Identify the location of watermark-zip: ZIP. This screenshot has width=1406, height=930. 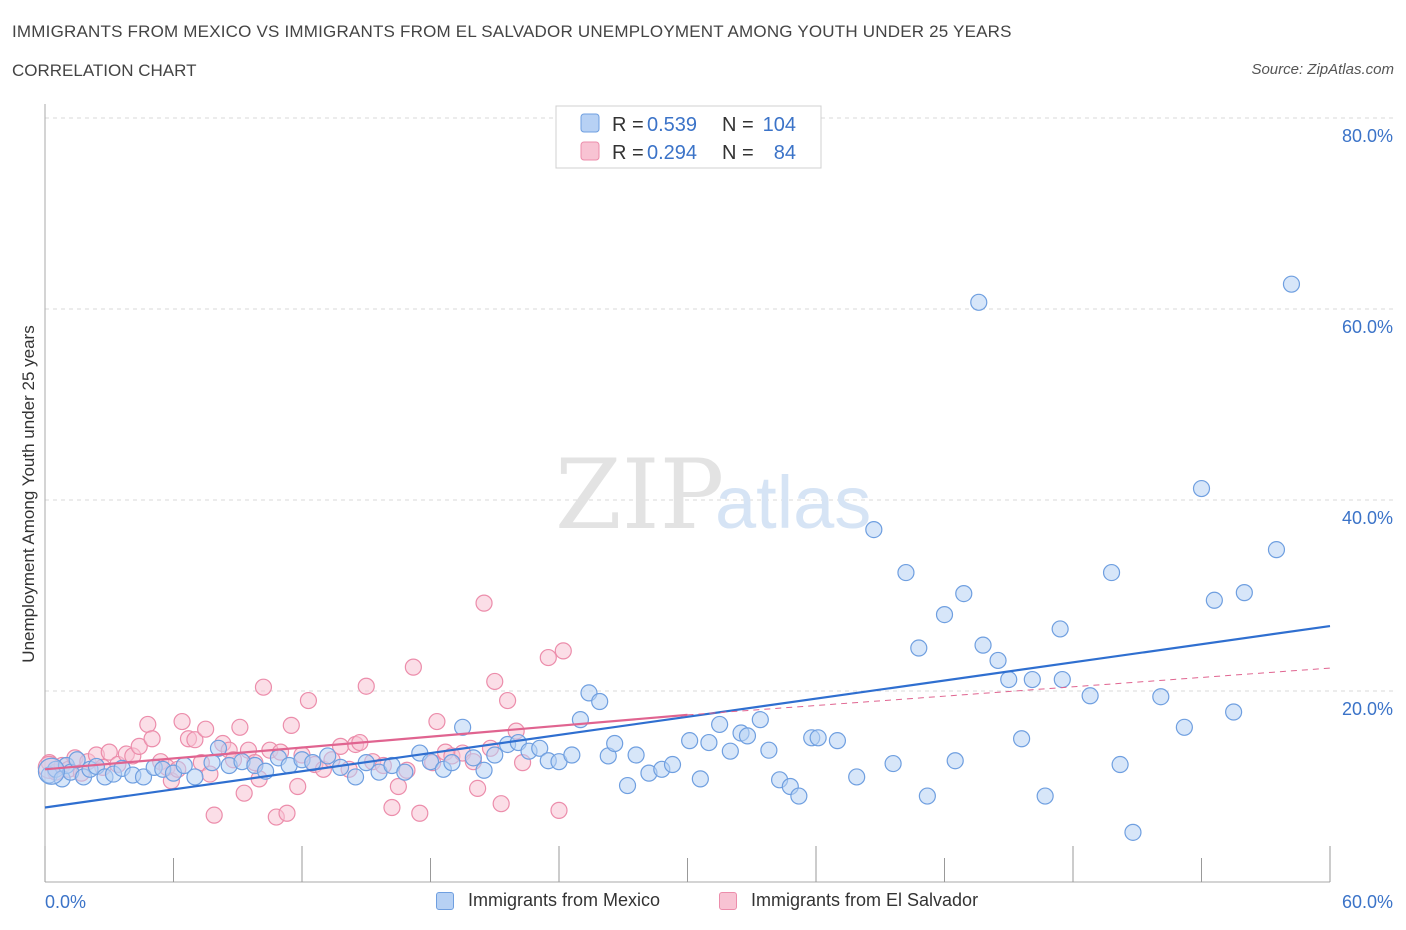
(639, 495).